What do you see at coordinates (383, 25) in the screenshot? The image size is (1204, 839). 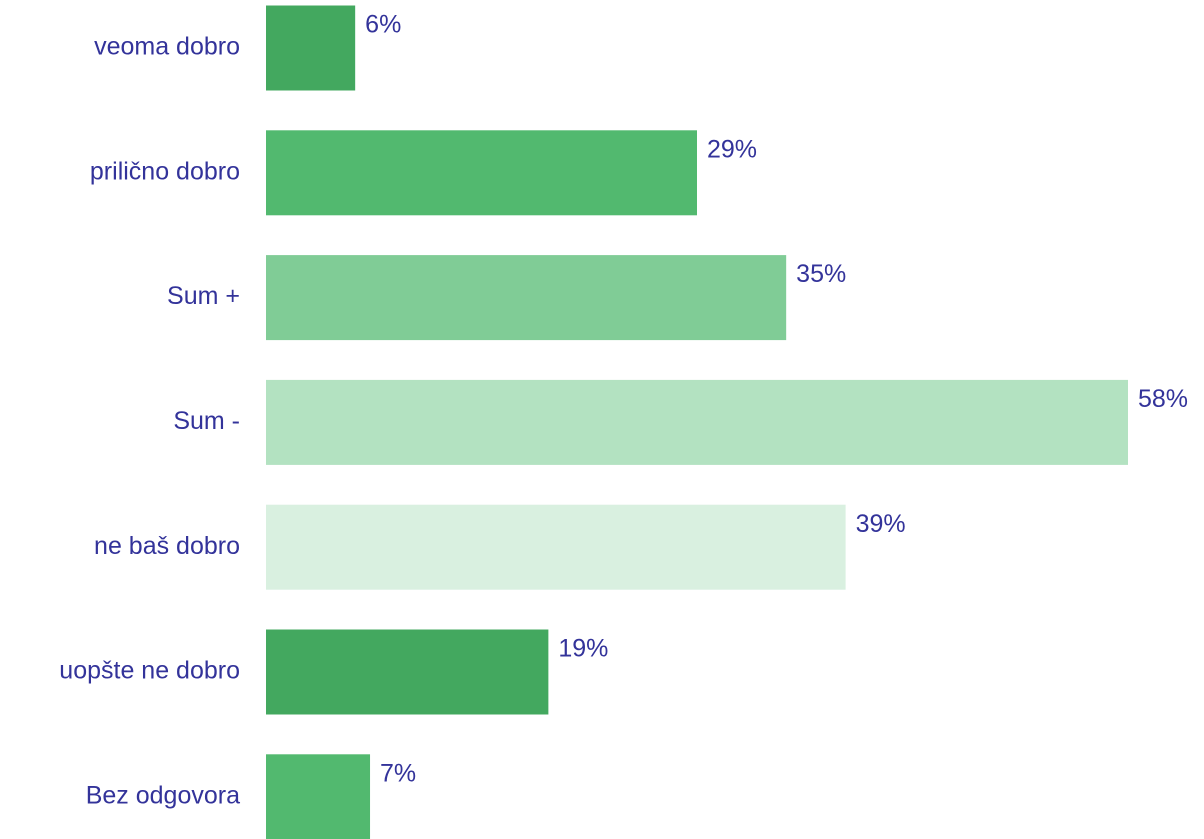 I see `value-label: 6%` at bounding box center [383, 25].